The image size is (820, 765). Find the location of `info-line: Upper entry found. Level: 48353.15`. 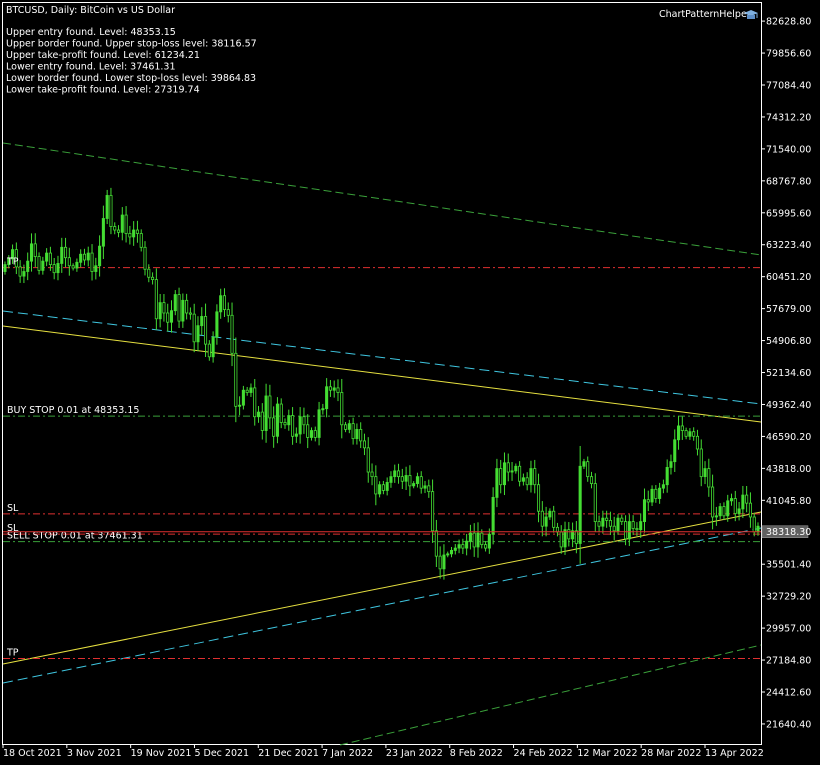

info-line: Upper entry found. Level: 48353.15 is located at coordinates (91, 32).